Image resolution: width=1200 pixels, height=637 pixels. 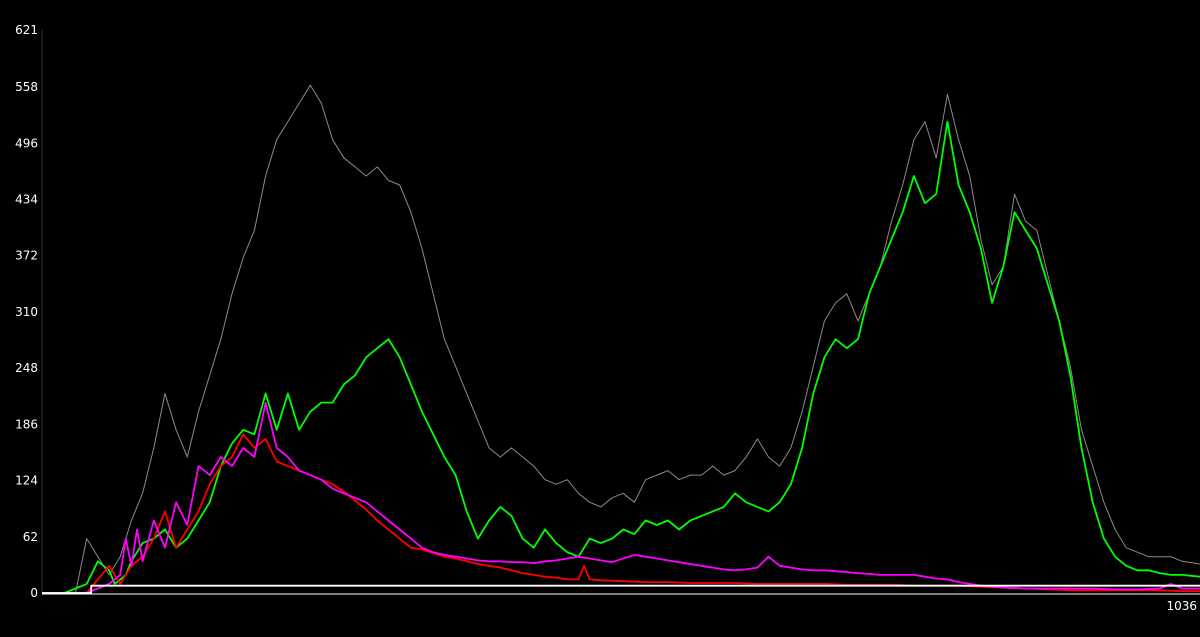 I want to click on y-tick-label: 186, so click(x=26, y=424).